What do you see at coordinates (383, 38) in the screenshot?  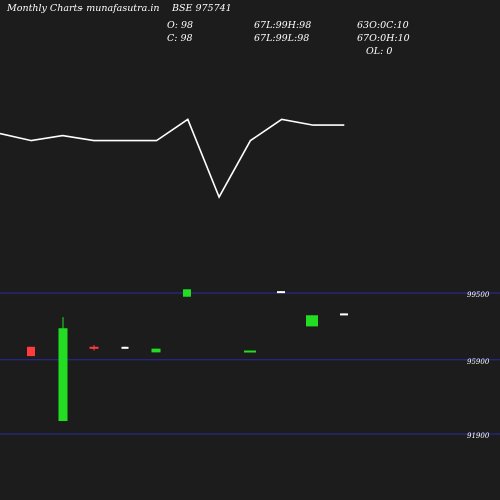 I see `right-overlap-label-2: 67O:0H:10` at bounding box center [383, 38].